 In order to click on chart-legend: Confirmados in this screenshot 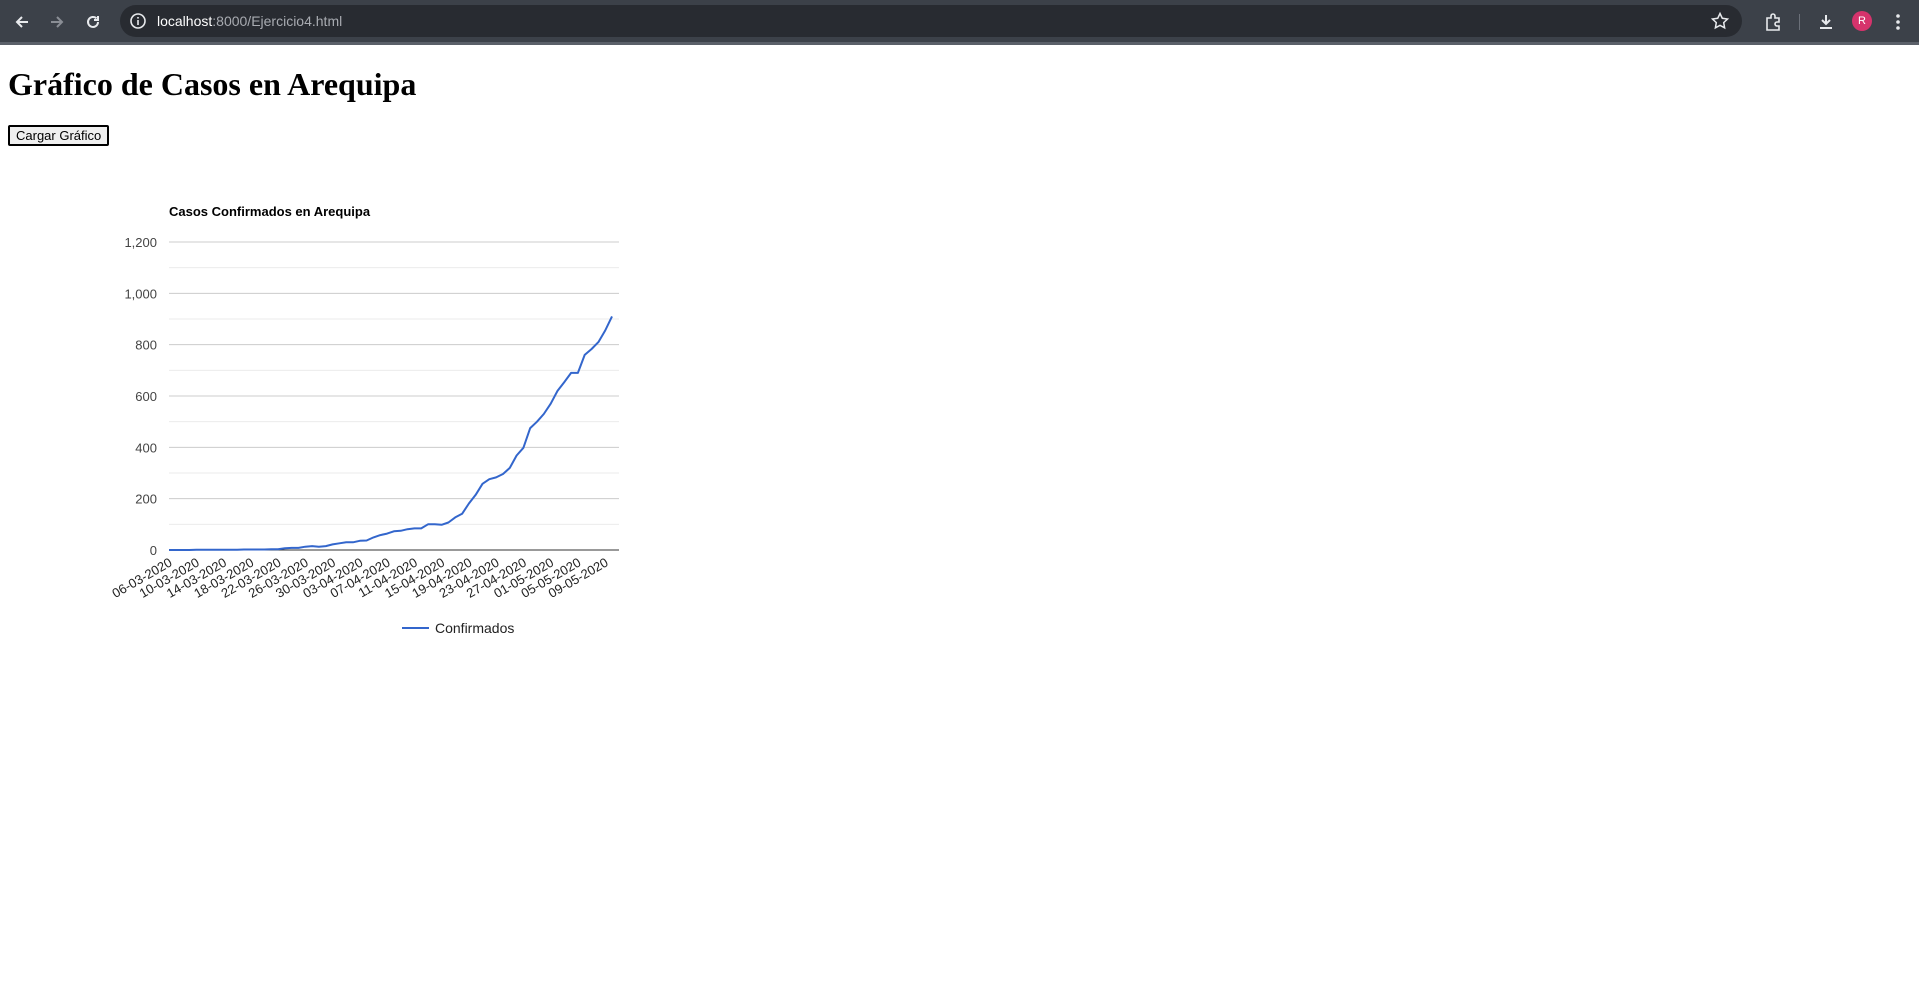, I will do `click(458, 628)`.